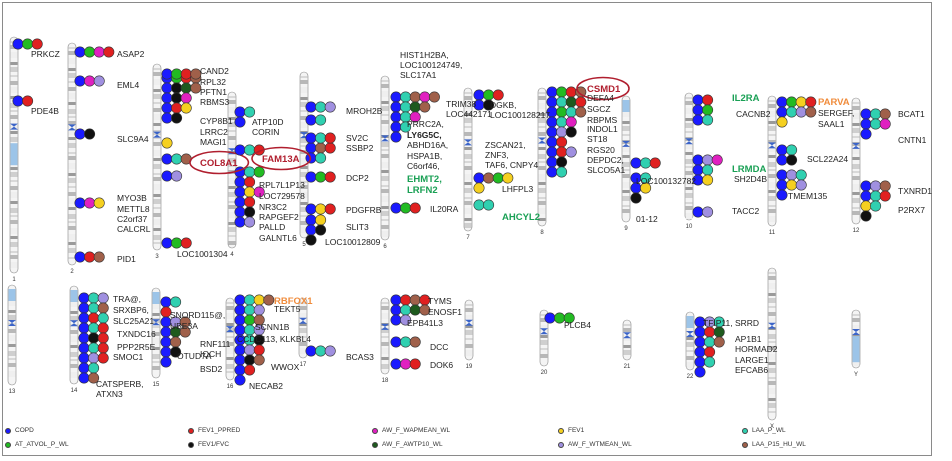 The width and height of the screenshot is (952, 461). What do you see at coordinates (690, 345) in the screenshot?
I see `chromosome-22: 22` at bounding box center [690, 345].